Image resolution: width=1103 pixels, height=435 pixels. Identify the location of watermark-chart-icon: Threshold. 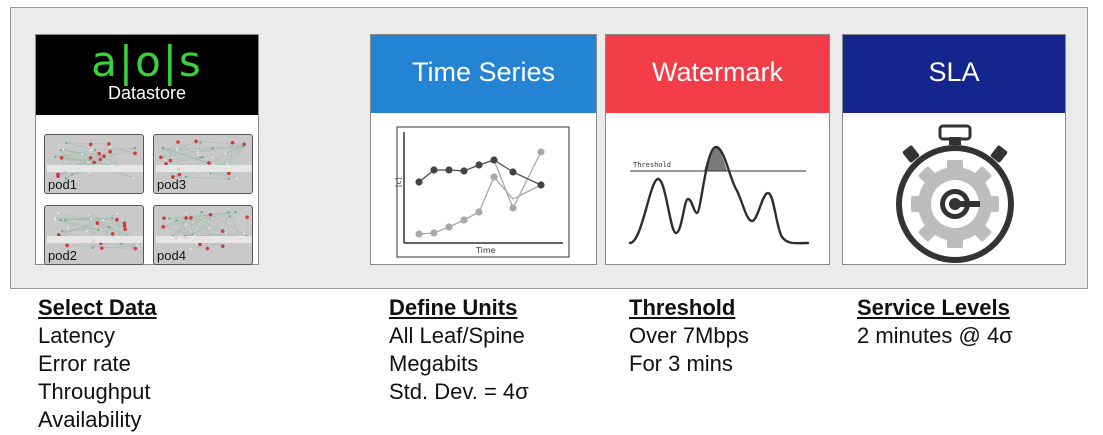
(717, 190).